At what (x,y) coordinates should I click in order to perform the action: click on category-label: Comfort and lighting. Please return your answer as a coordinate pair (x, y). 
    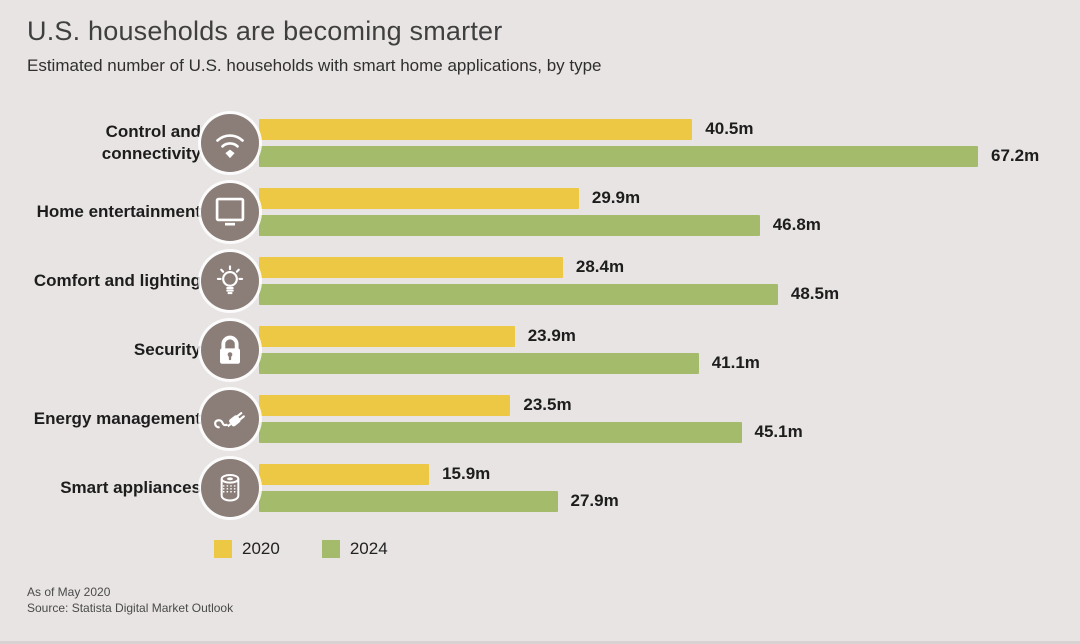
    Looking at the image, I should click on (117, 280).